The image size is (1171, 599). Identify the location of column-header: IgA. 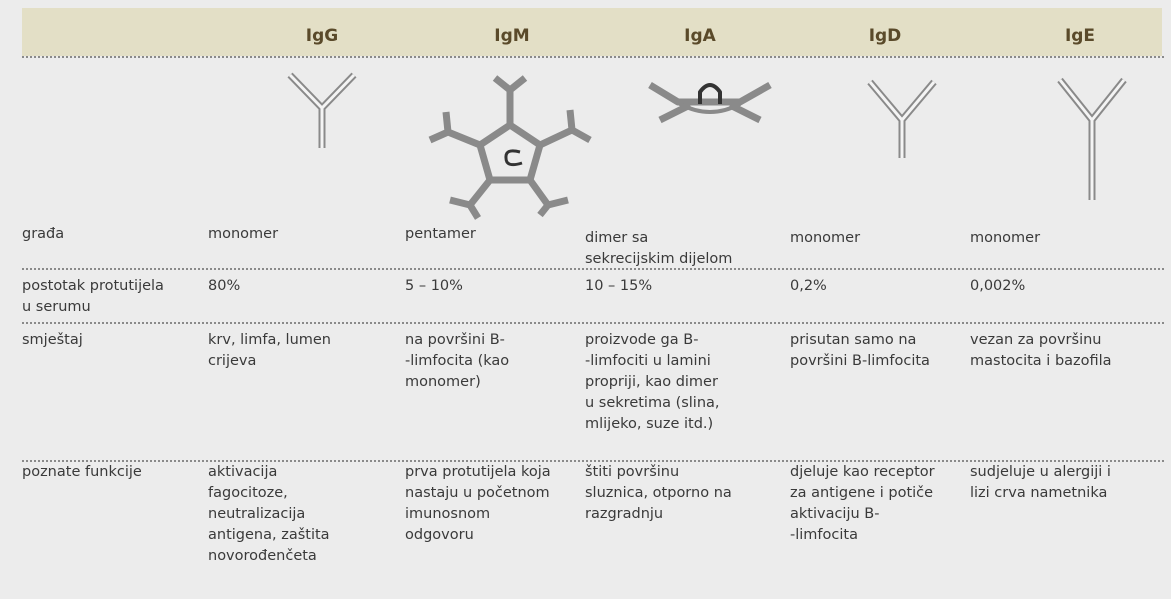
(700, 36).